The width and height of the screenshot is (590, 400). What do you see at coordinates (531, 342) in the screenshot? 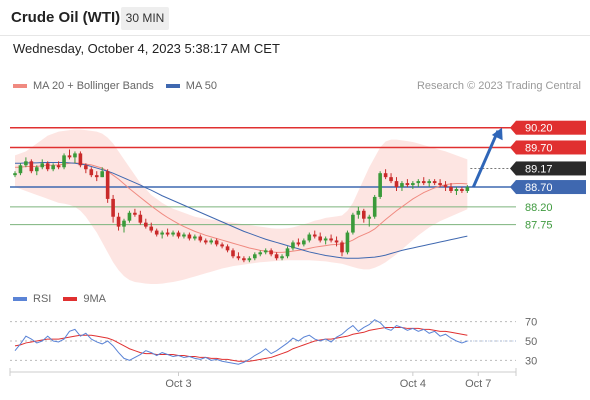
I see `rsi-tick-50: 50` at bounding box center [531, 342].